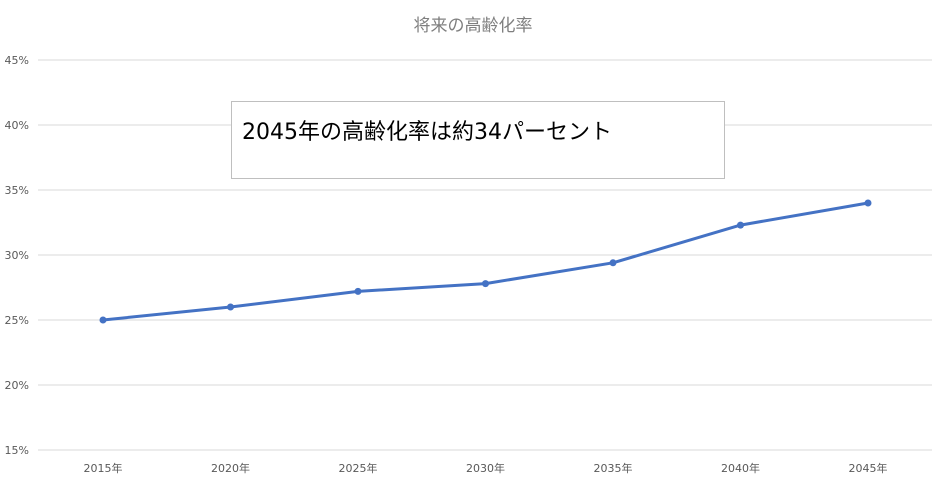 The height and width of the screenshot is (487, 947). What do you see at coordinates (868, 468) in the screenshot?
I see `x-tick-label: 2045年` at bounding box center [868, 468].